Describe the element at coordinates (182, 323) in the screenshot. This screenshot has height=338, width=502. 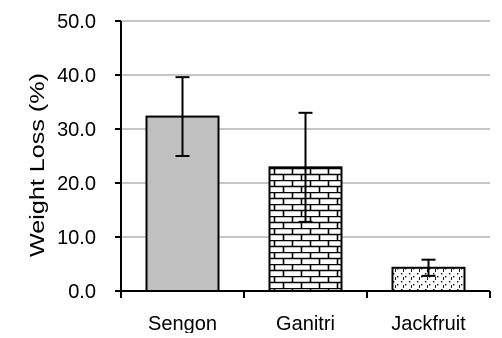
I see `x-tick-label: Sengon` at that location.